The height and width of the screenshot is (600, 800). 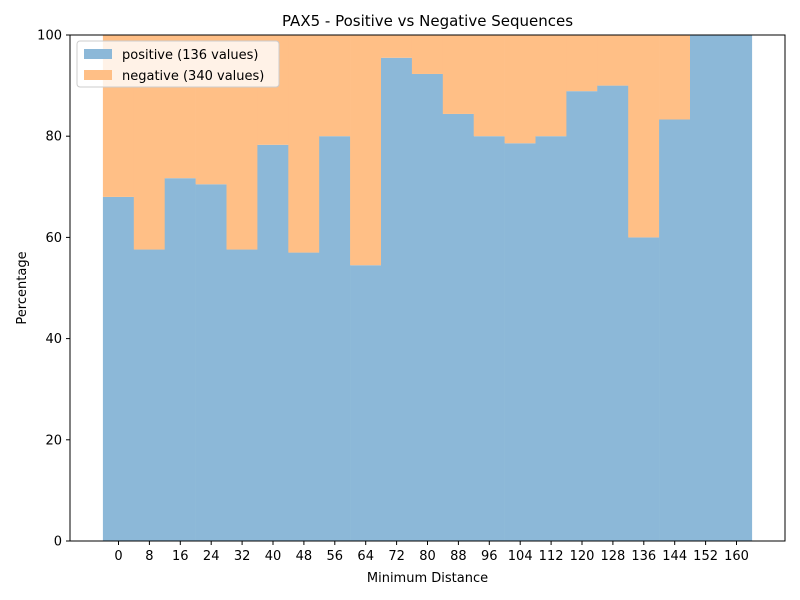 I want to click on x-axis-label: Minimum Distance, so click(x=427, y=578).